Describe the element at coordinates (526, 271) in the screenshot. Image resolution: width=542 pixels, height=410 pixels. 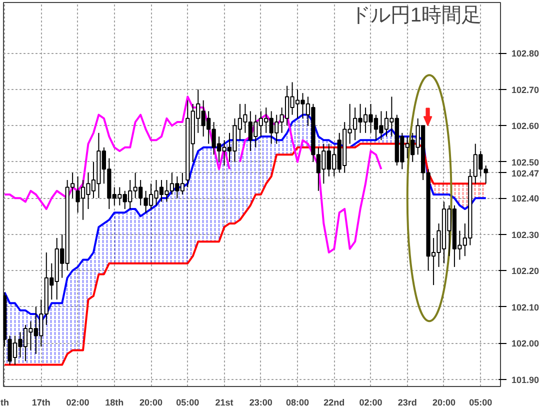
I see `y-tick-label: 102.20` at that location.